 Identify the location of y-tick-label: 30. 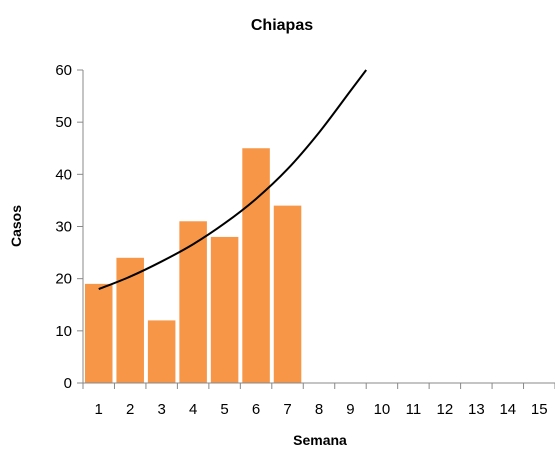
(63, 227).